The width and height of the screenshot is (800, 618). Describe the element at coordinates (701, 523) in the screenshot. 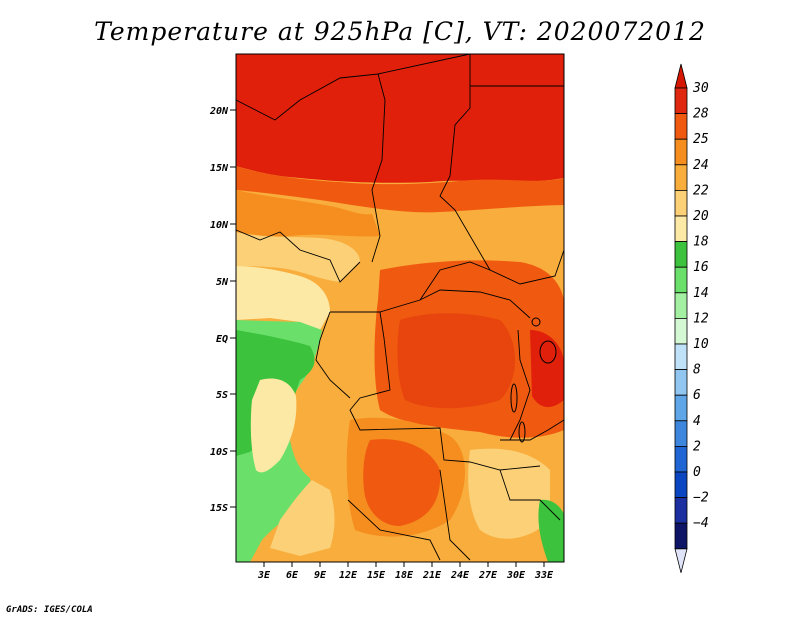

I see `colorbar-label: −4` at that location.